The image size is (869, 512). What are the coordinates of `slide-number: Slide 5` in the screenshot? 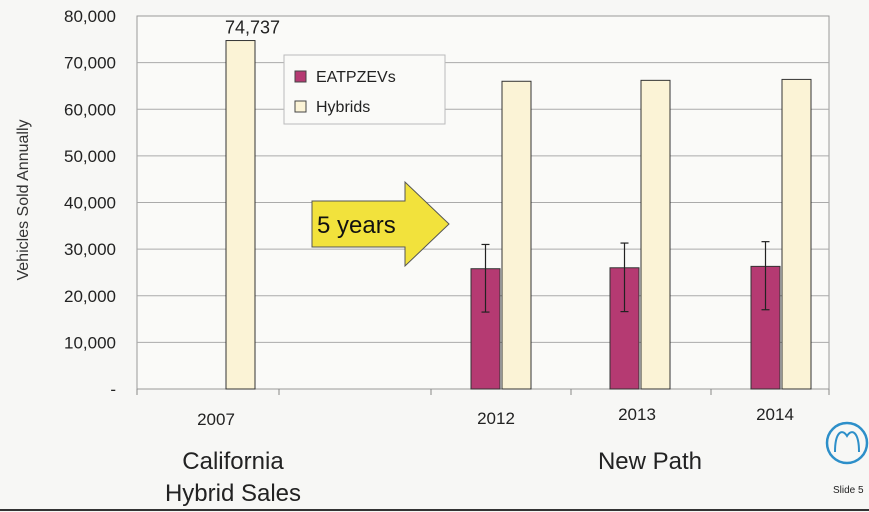 It's located at (848, 490).